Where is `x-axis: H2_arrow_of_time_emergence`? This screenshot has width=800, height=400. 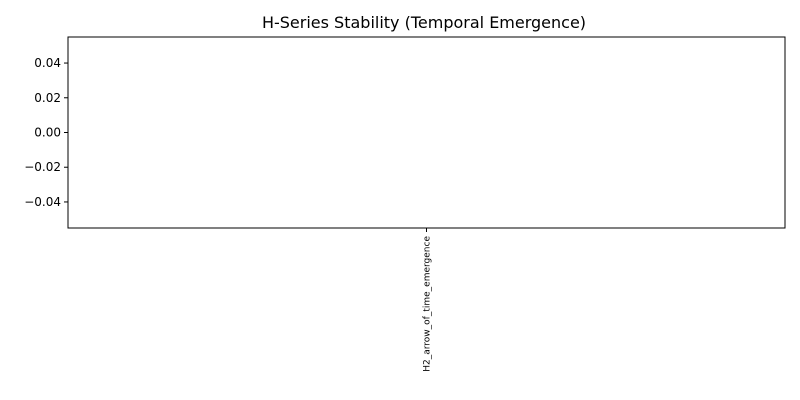 x-axis: H2_arrow_of_time_emergence is located at coordinates (428, 300).